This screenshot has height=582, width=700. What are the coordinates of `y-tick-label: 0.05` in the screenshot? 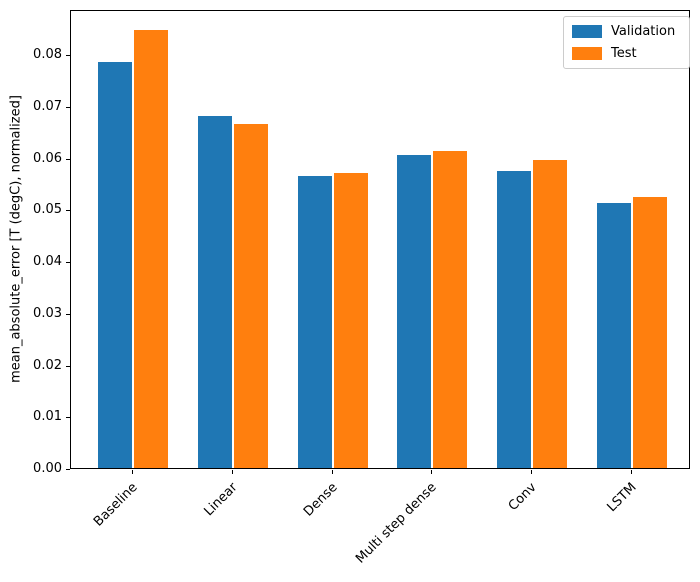 It's located at (47, 209).